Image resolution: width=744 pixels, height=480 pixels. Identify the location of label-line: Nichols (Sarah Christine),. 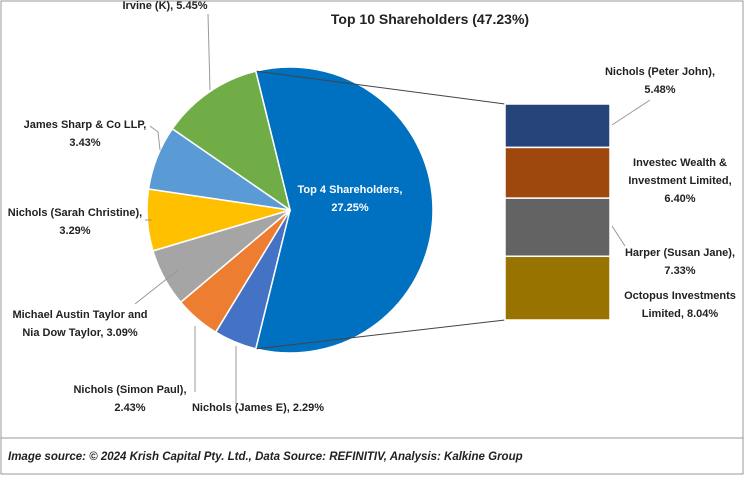
(75, 213).